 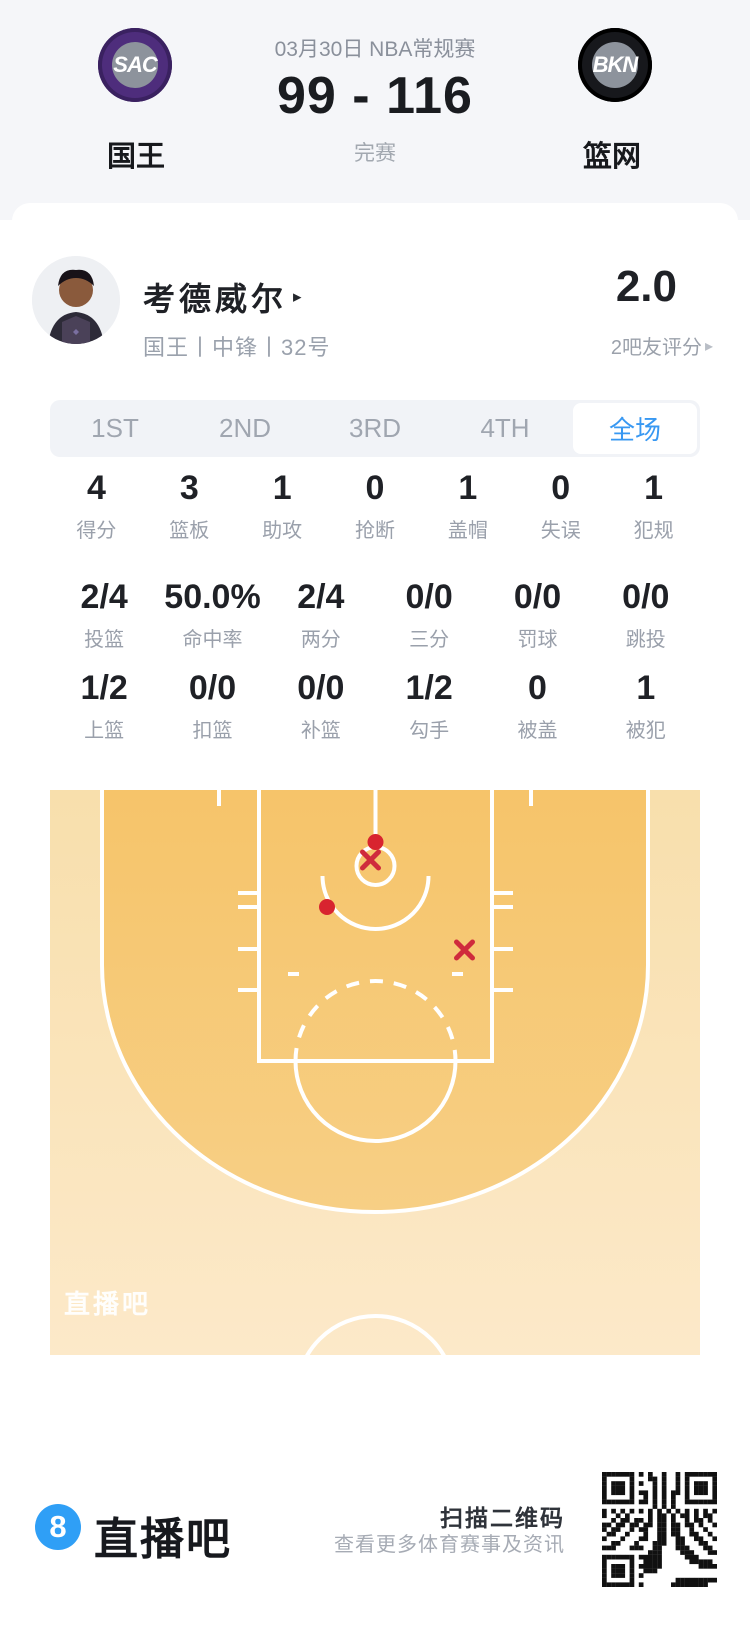 What do you see at coordinates (104, 640) in the screenshot?
I see `stat-label: 投篮` at bounding box center [104, 640].